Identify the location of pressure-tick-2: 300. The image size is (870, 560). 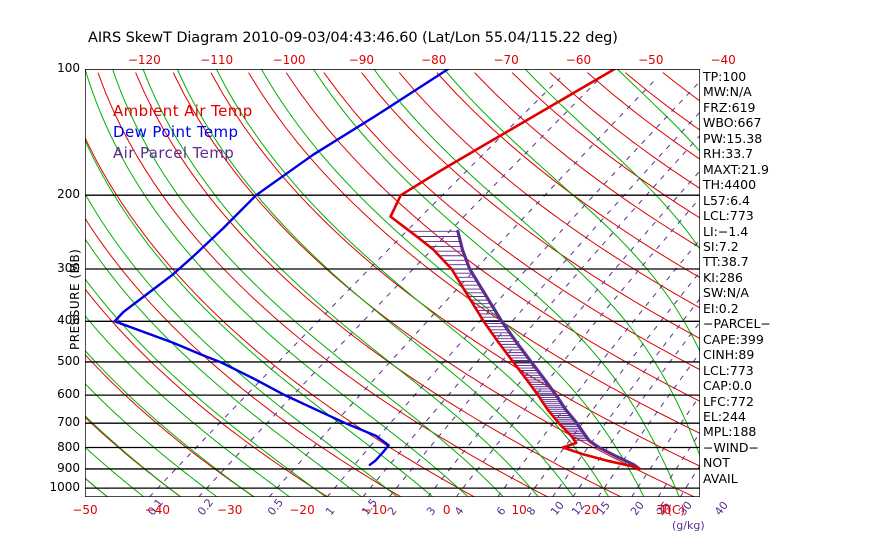
(68, 267).